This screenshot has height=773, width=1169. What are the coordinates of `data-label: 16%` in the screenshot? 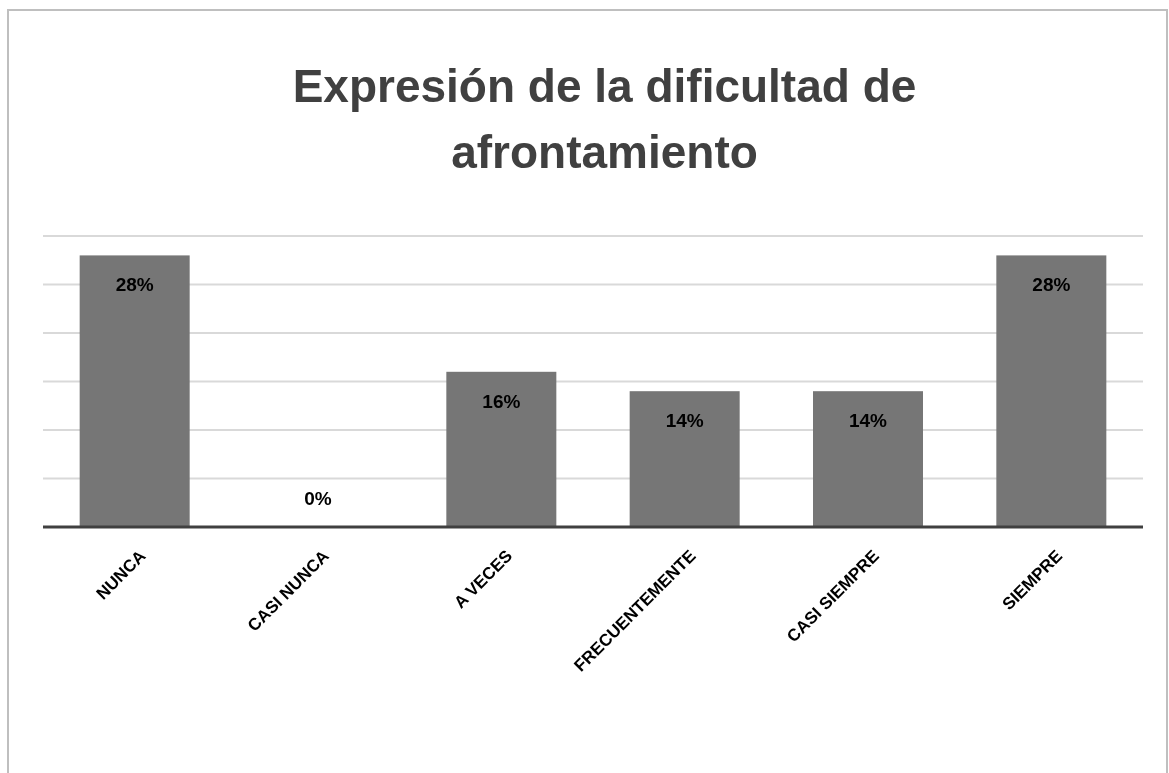 It's located at (501, 401).